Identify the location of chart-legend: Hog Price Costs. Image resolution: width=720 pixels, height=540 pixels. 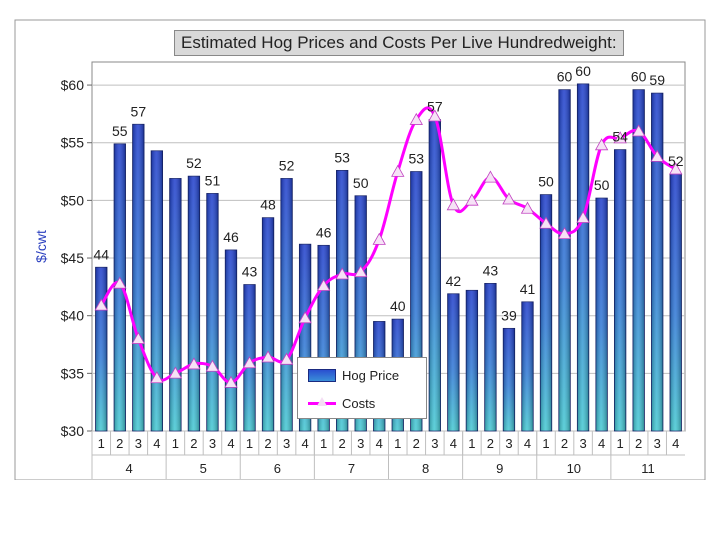
(362, 388).